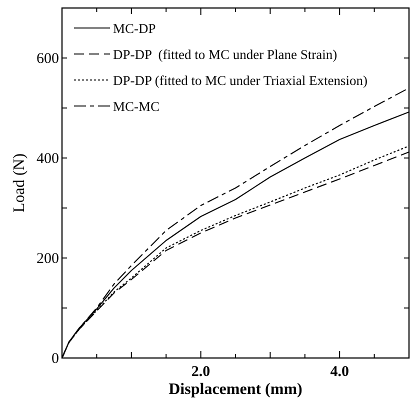 This screenshot has height=402, width=411. What do you see at coordinates (200, 372) in the screenshot?
I see `x-tick-label: 2.0` at bounding box center [200, 372].